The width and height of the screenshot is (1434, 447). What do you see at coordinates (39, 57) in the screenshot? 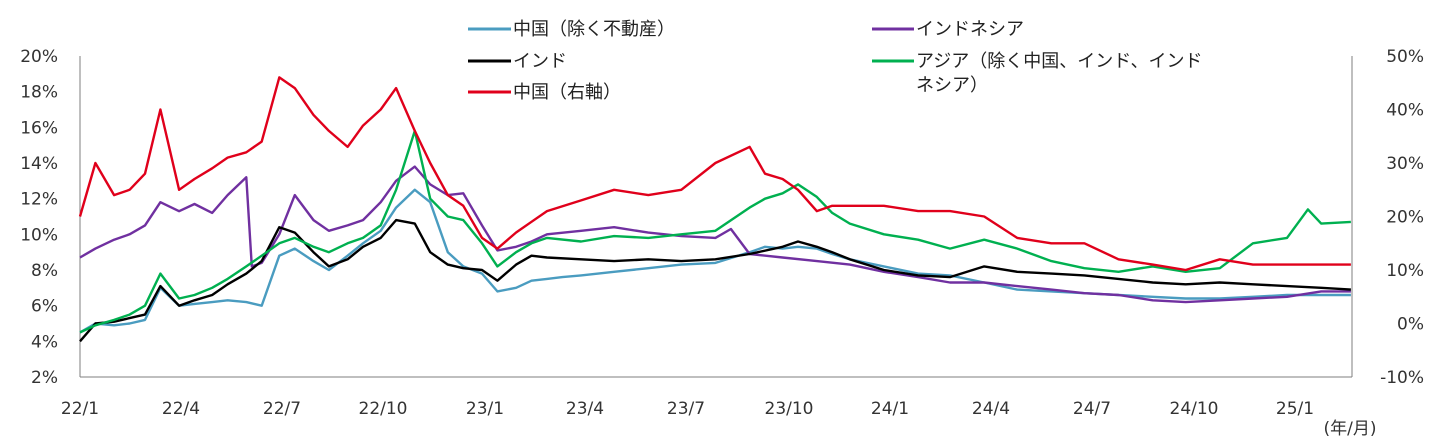
I see `y-left-tick-label: 20%` at bounding box center [39, 57].